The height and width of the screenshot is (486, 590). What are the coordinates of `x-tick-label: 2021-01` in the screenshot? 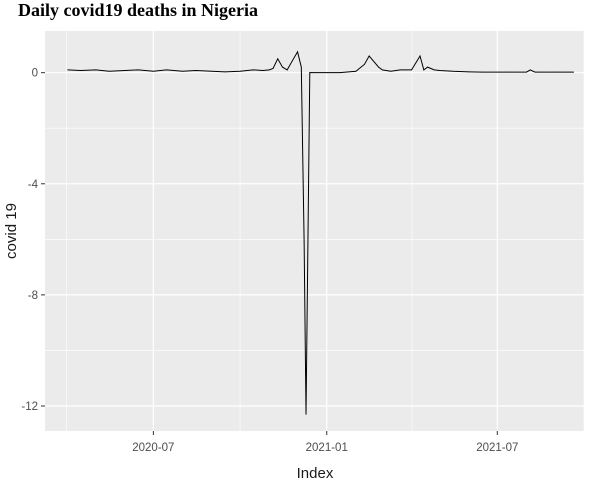 It's located at (327, 448).